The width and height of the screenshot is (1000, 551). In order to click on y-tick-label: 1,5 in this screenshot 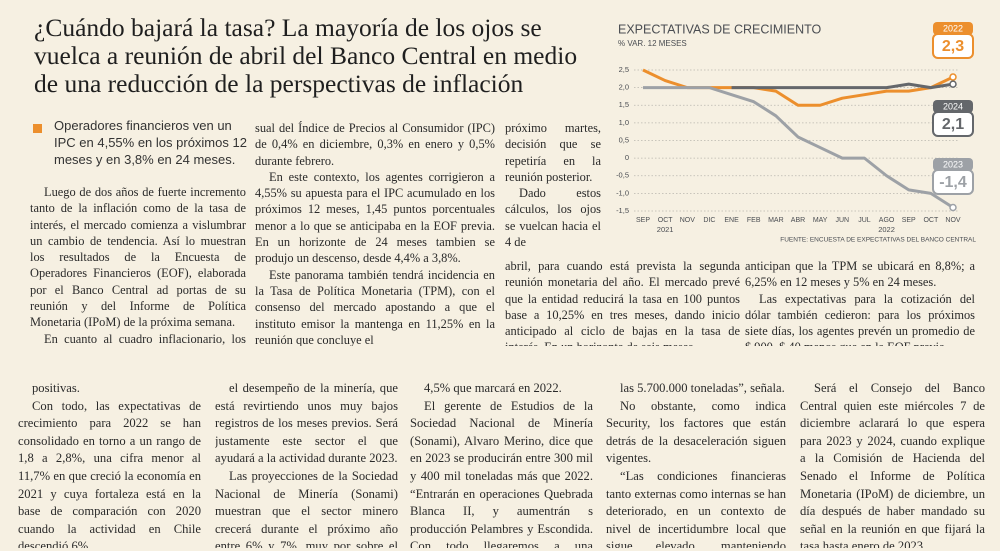, I will do `click(624, 104)`.